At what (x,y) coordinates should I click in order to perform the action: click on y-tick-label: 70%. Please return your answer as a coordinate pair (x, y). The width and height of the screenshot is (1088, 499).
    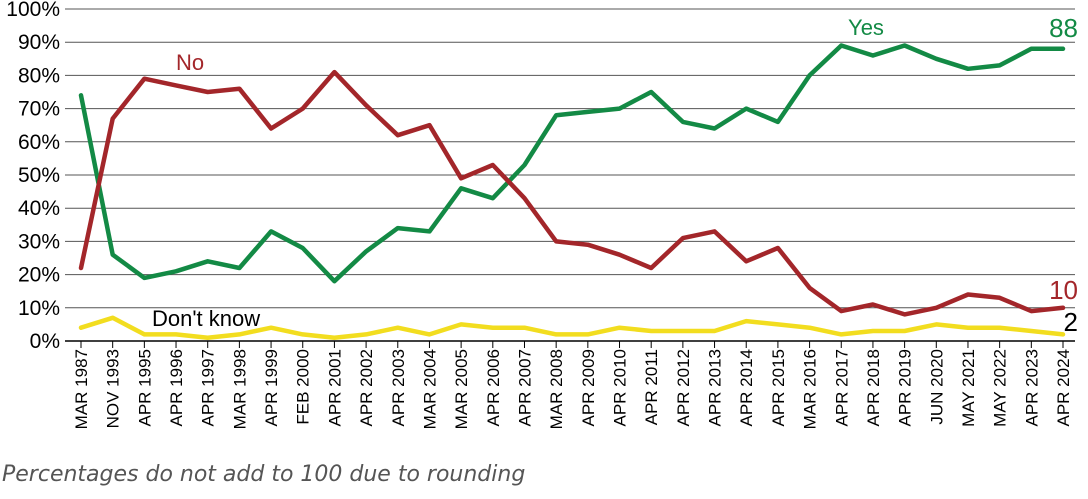
    Looking at the image, I should click on (39, 109).